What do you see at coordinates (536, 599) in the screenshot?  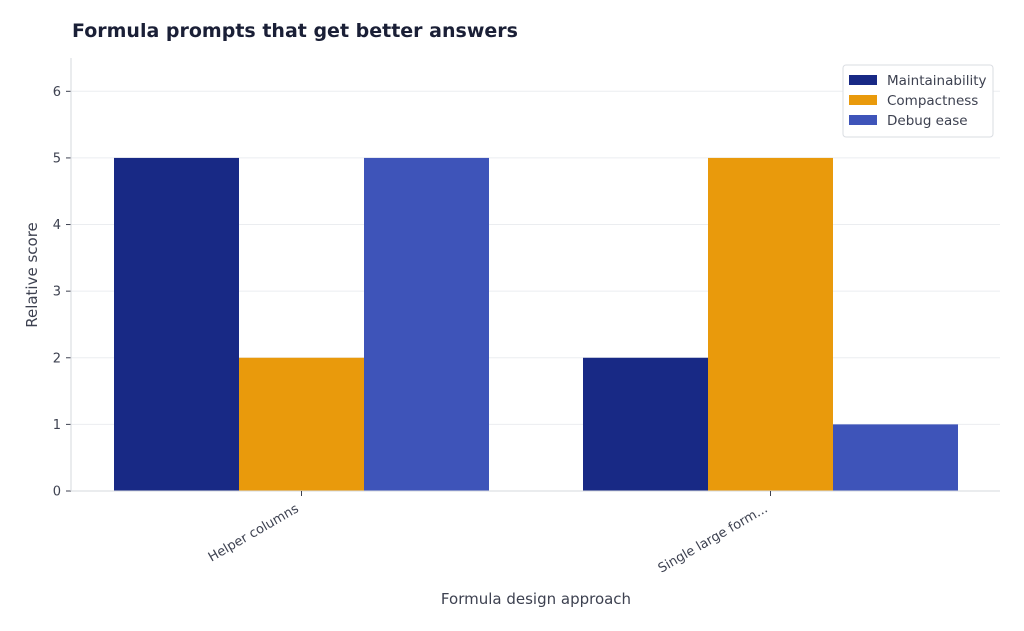 I see `x-axis-label: Formula design approach` at bounding box center [536, 599].